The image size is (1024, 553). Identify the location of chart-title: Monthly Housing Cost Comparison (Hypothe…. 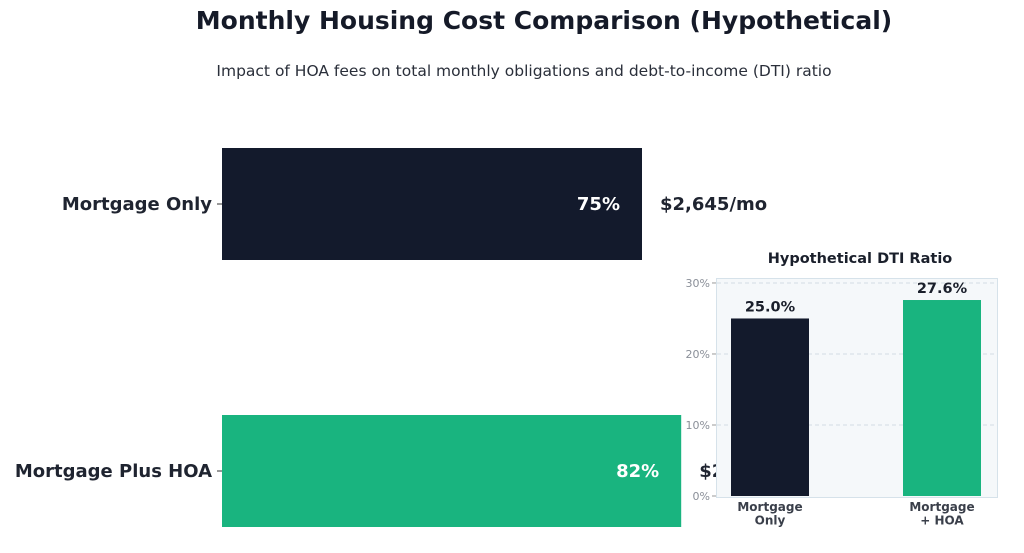
(544, 20).